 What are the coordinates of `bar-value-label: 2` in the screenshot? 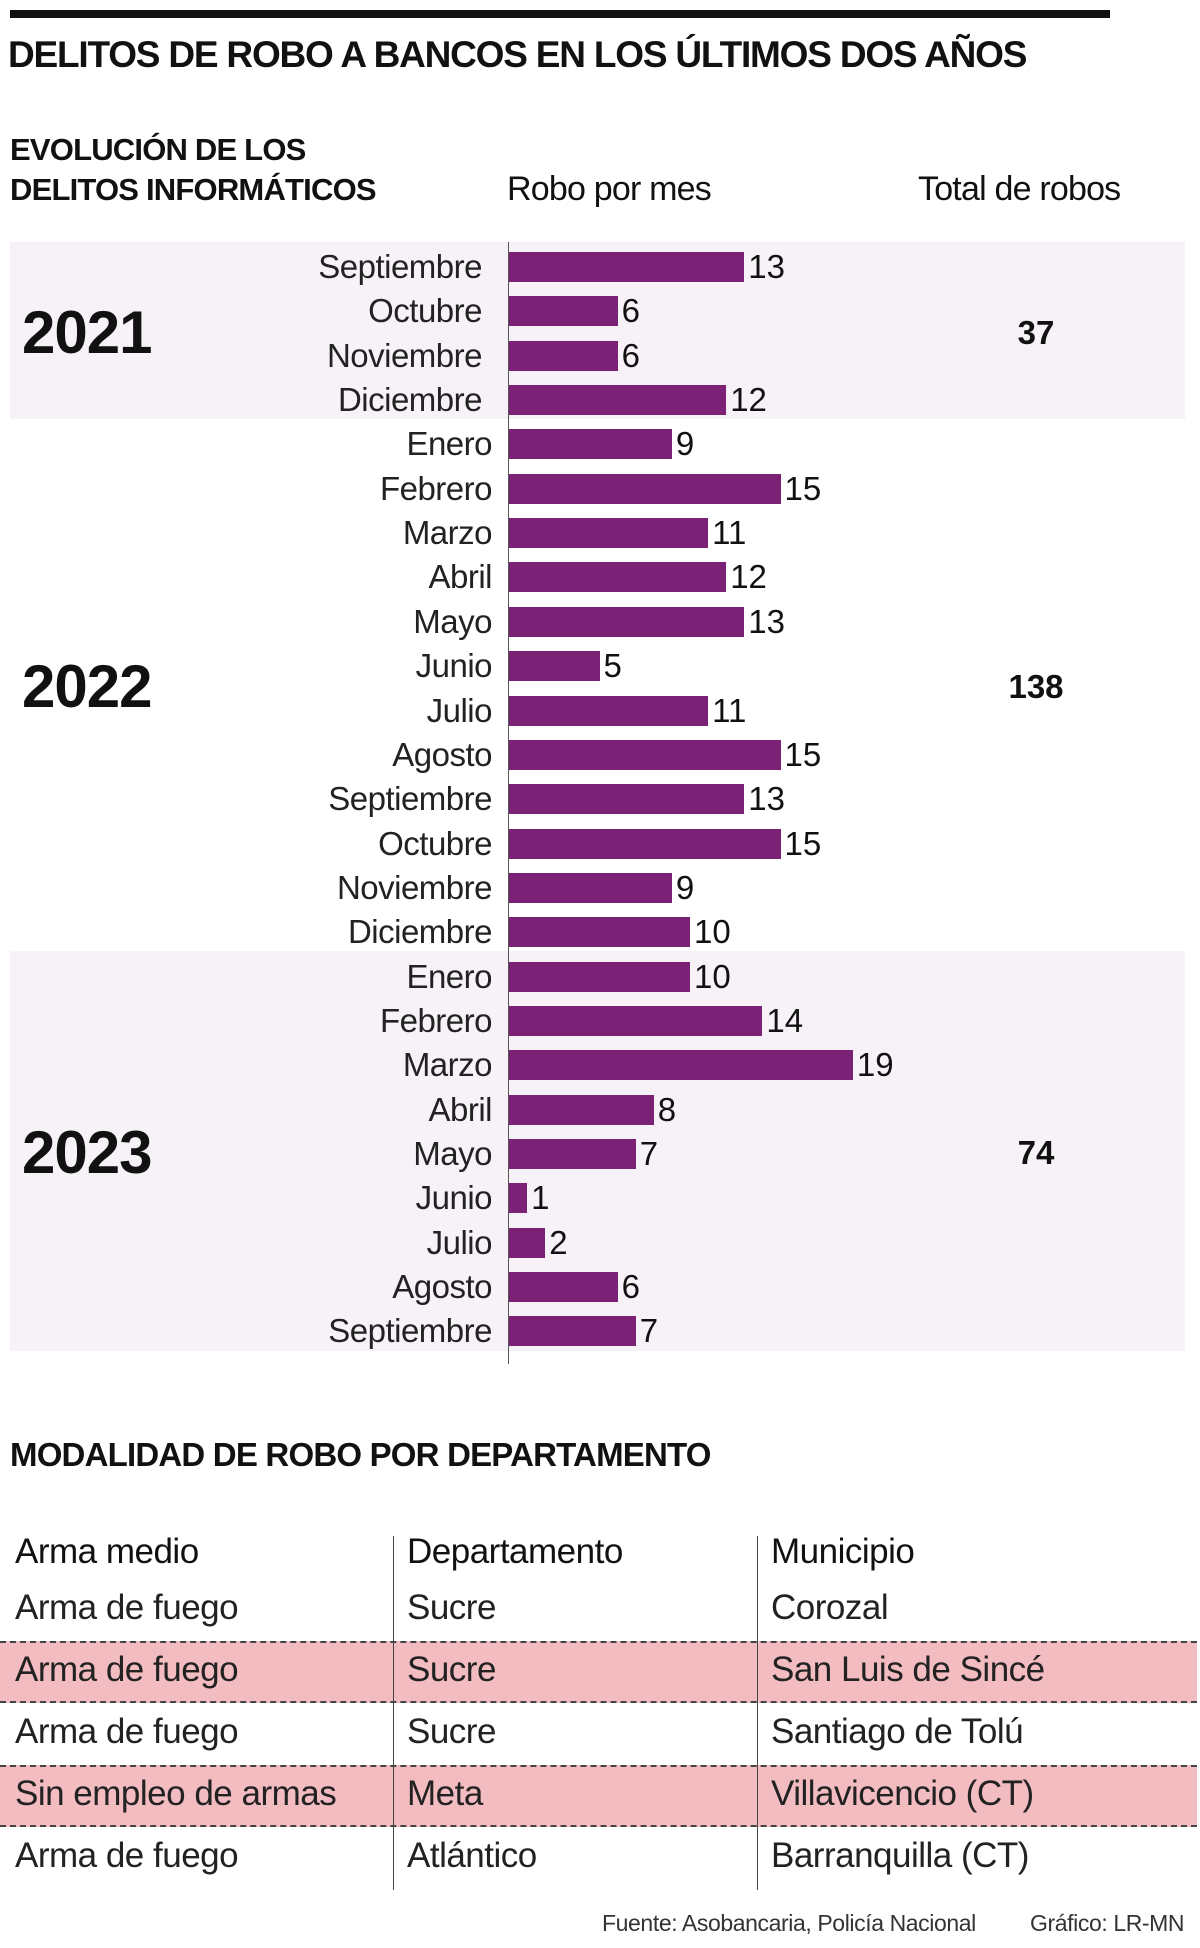 It's located at (558, 1242).